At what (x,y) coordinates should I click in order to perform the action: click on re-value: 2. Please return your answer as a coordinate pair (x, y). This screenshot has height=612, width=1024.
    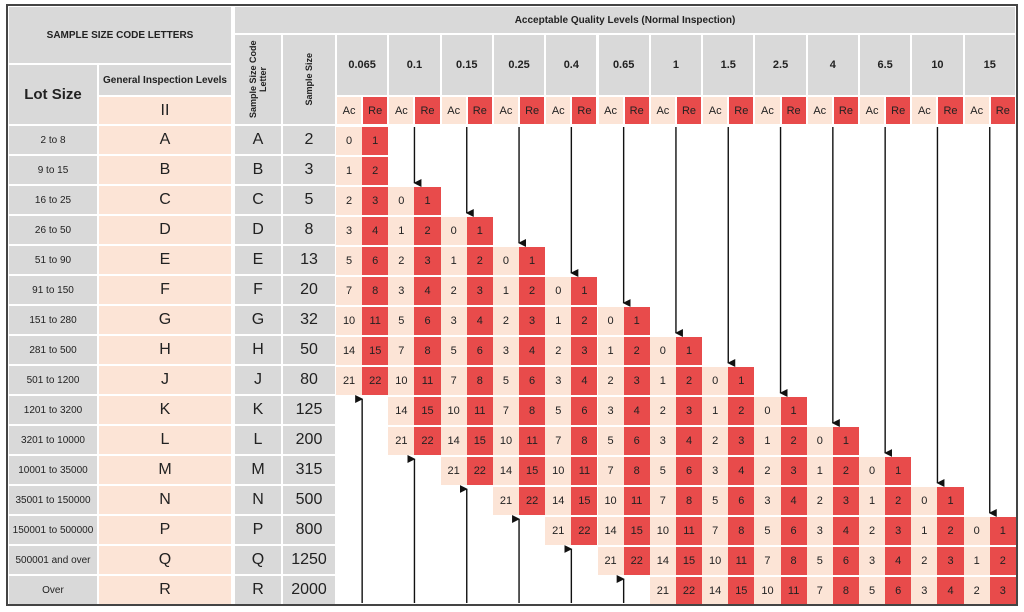
    Looking at the image, I should click on (532, 291).